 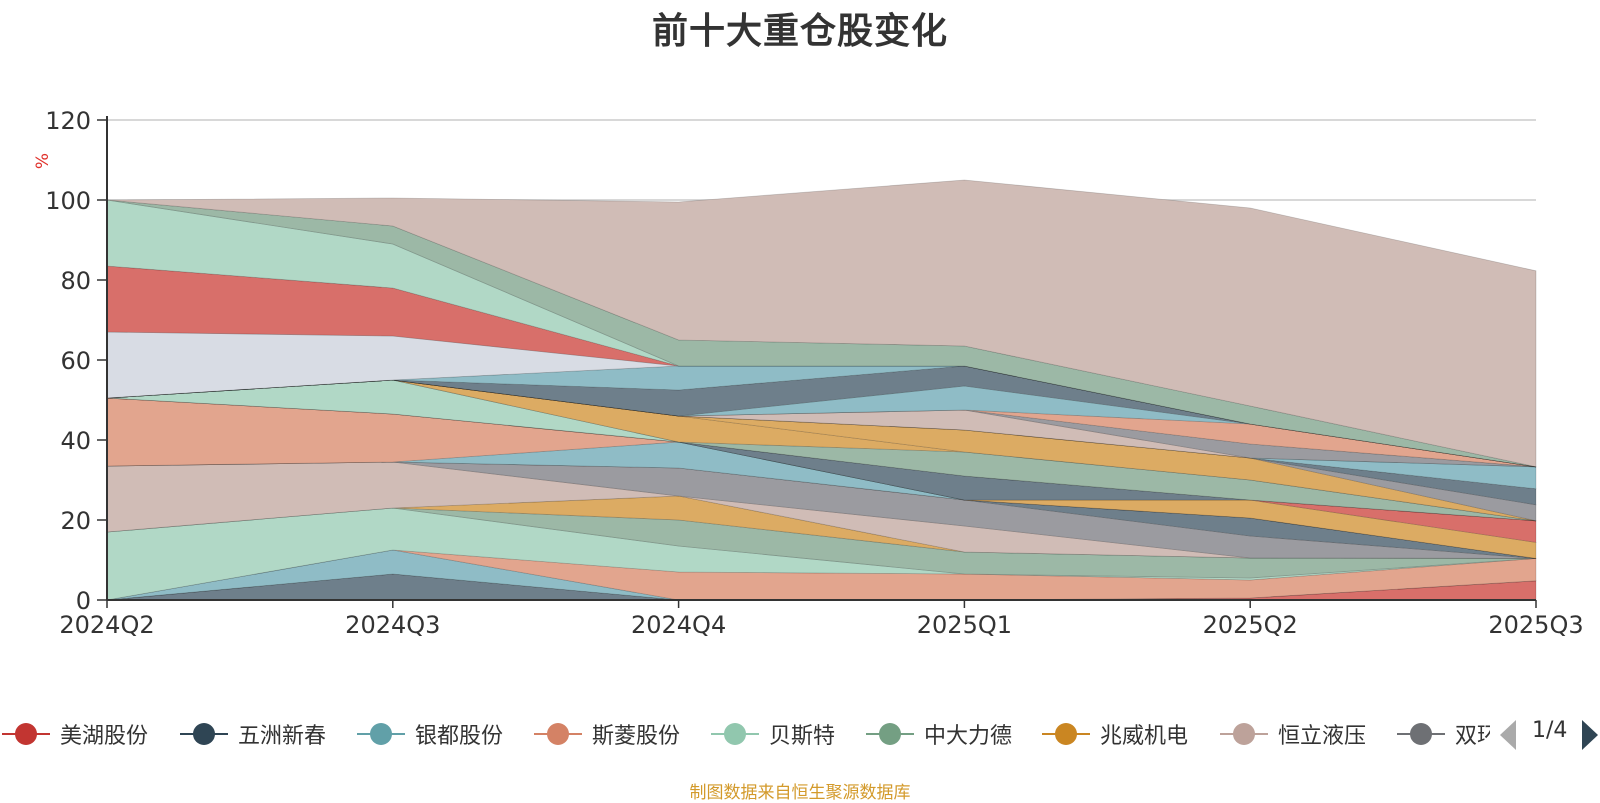 What do you see at coordinates (75, 361) in the screenshot?
I see `y-tick-label: 60` at bounding box center [75, 361].